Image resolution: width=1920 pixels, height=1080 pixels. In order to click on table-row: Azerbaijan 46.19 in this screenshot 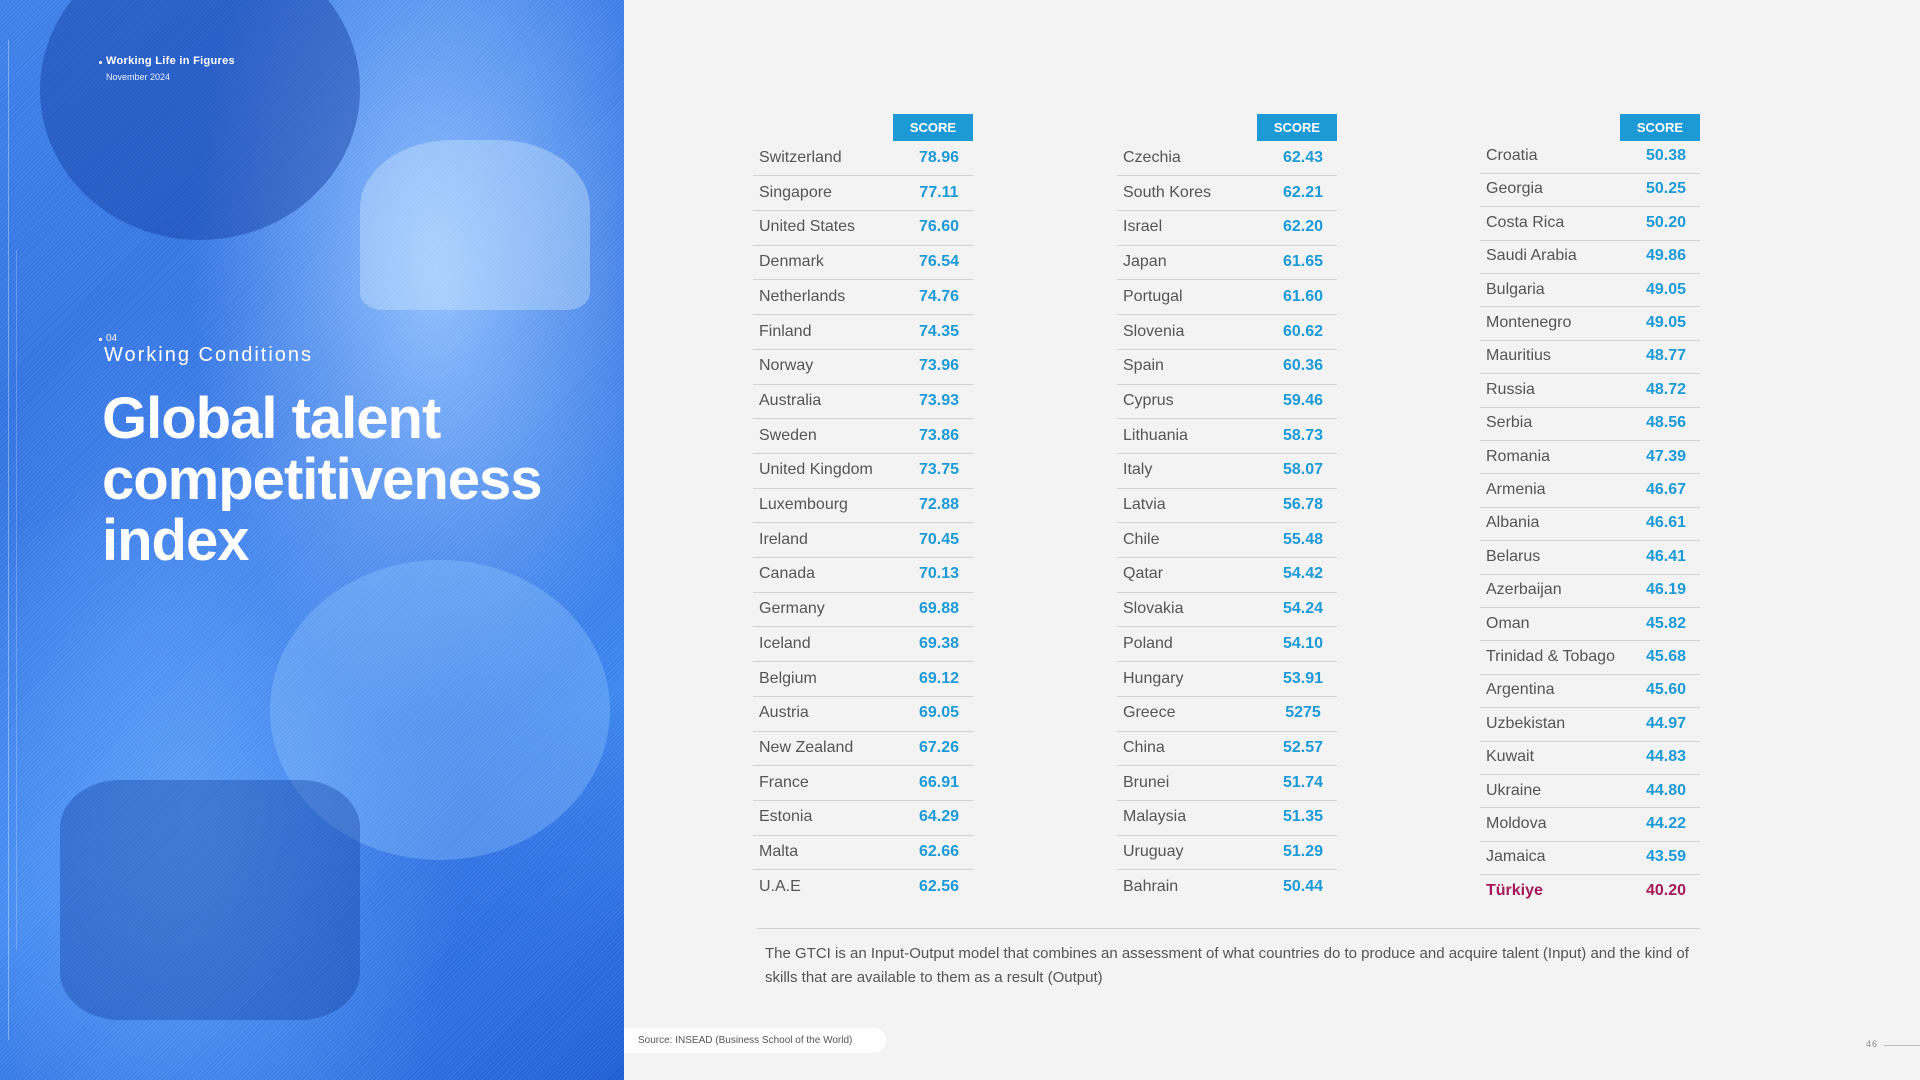, I will do `click(1593, 590)`.